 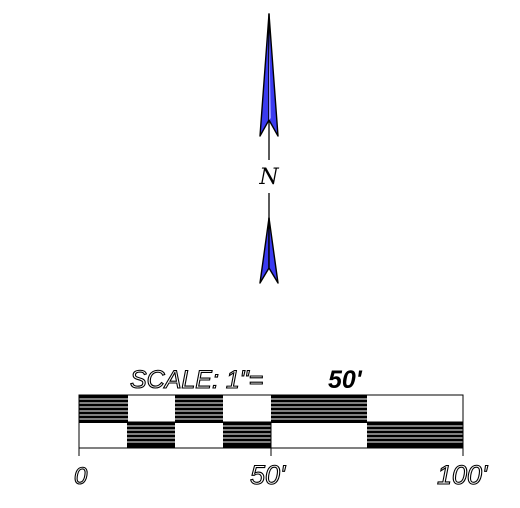 I want to click on scale-title: SCALE: 1"= 50', so click(x=246, y=379).